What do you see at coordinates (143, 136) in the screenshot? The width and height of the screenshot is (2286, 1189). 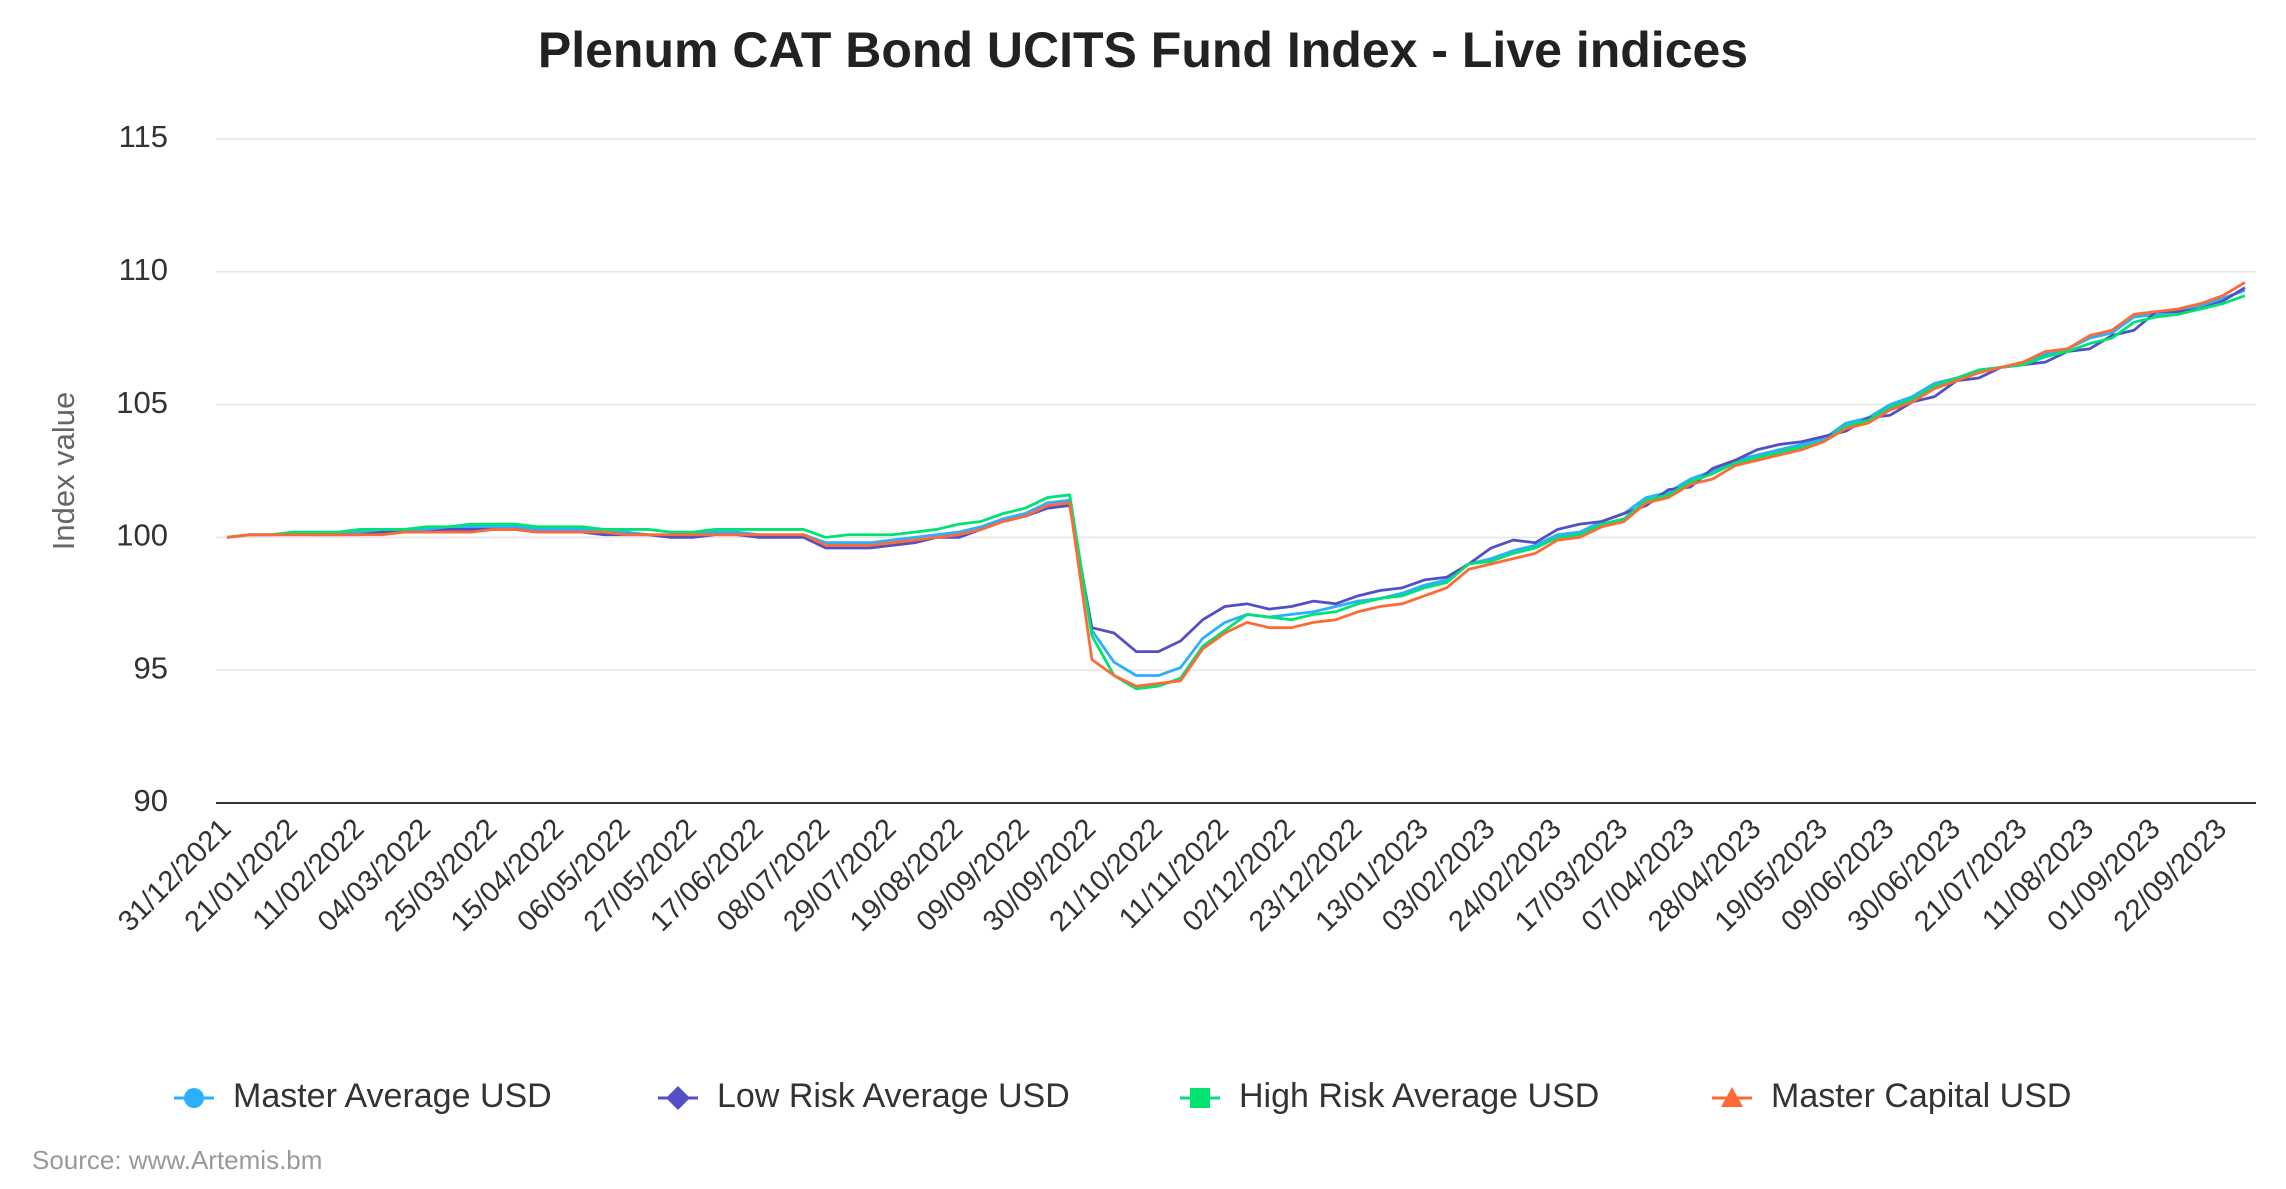 I see `y-tick-label: 115` at bounding box center [143, 136].